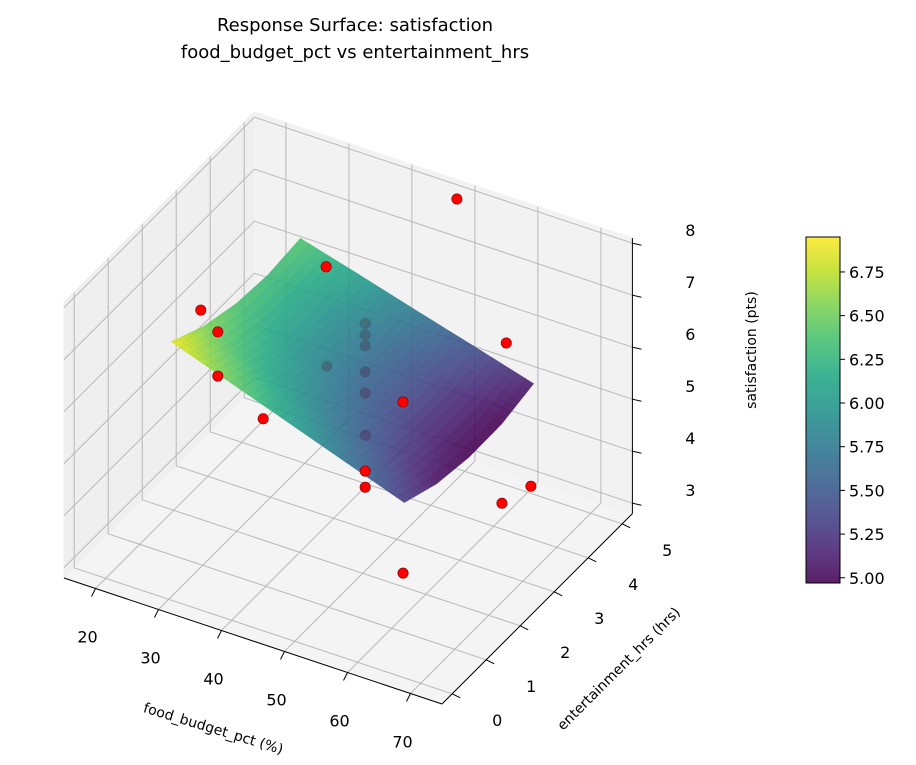 This screenshot has height=765, width=916. I want to click on chart-title-line-1: Response Surface: satisfaction, so click(355, 25).